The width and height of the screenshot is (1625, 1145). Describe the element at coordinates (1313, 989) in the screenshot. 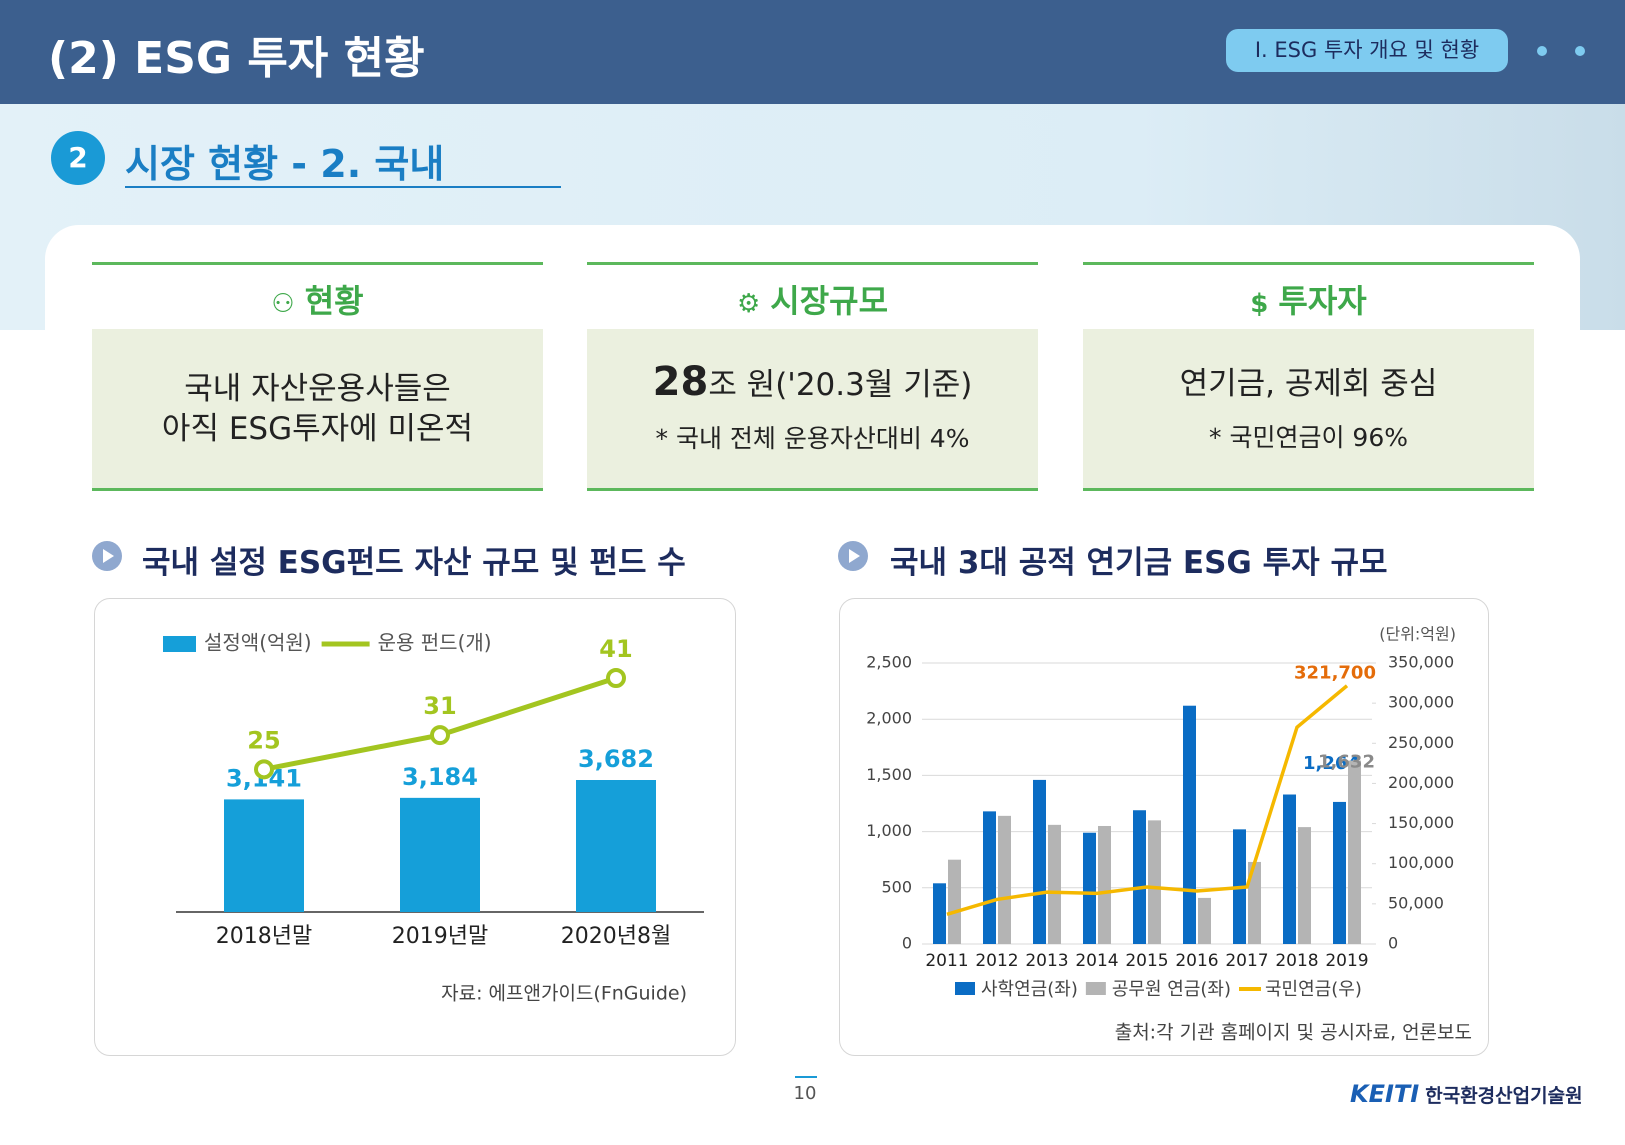

I see `legend-label: 국민연금(우)` at that location.